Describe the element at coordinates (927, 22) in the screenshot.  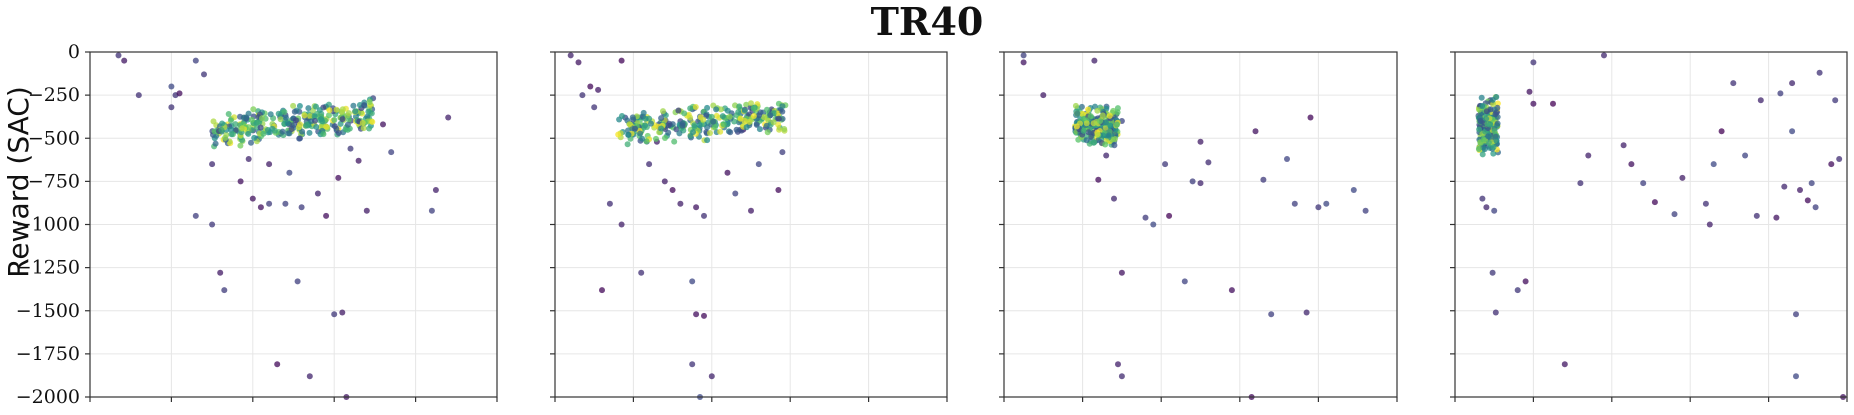
I see `figure-title: TR40` at that location.